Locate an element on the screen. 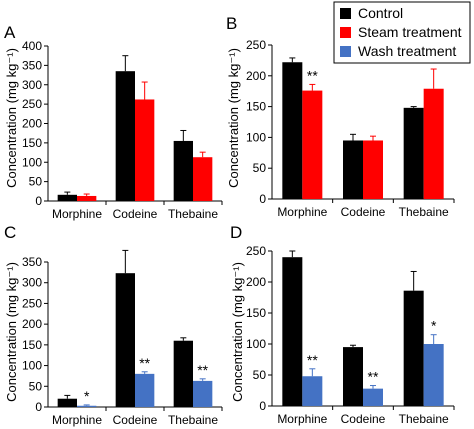  legend-swatch-steam is located at coordinates (345, 32).